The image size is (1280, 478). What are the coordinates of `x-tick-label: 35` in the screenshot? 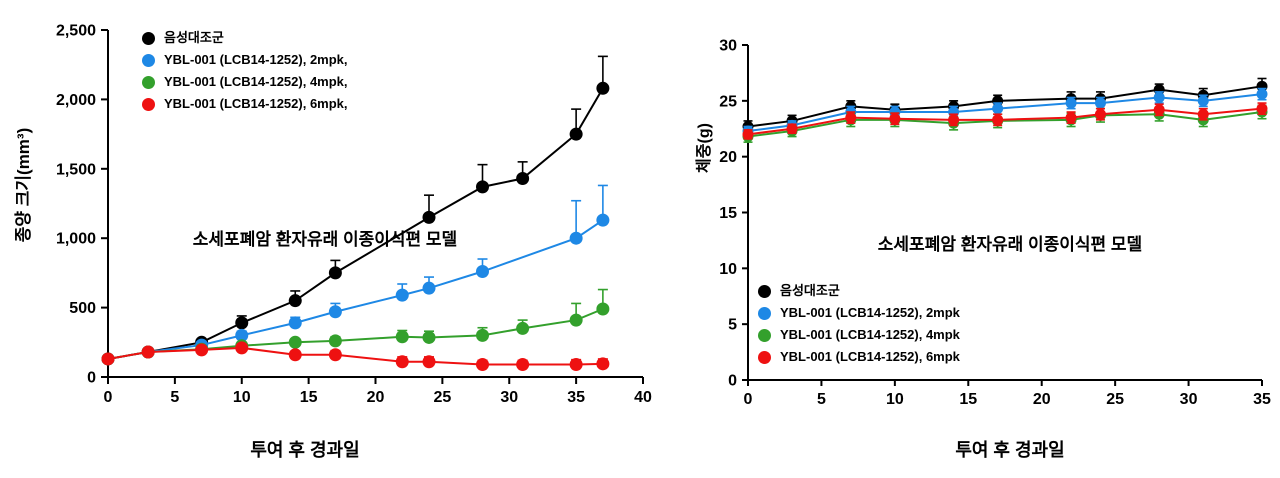 It's located at (1262, 399).